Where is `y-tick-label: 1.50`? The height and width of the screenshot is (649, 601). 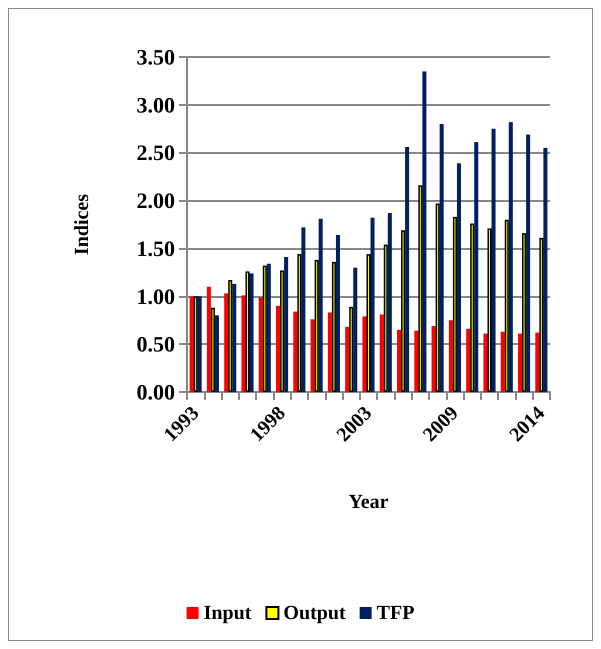 y-tick-label: 1.50 is located at coordinates (155, 248).